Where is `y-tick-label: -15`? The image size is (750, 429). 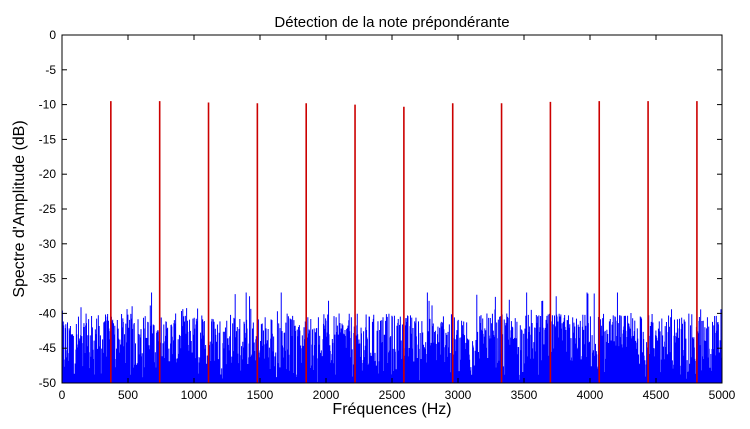 y-tick-label: -15 is located at coordinates (48, 139).